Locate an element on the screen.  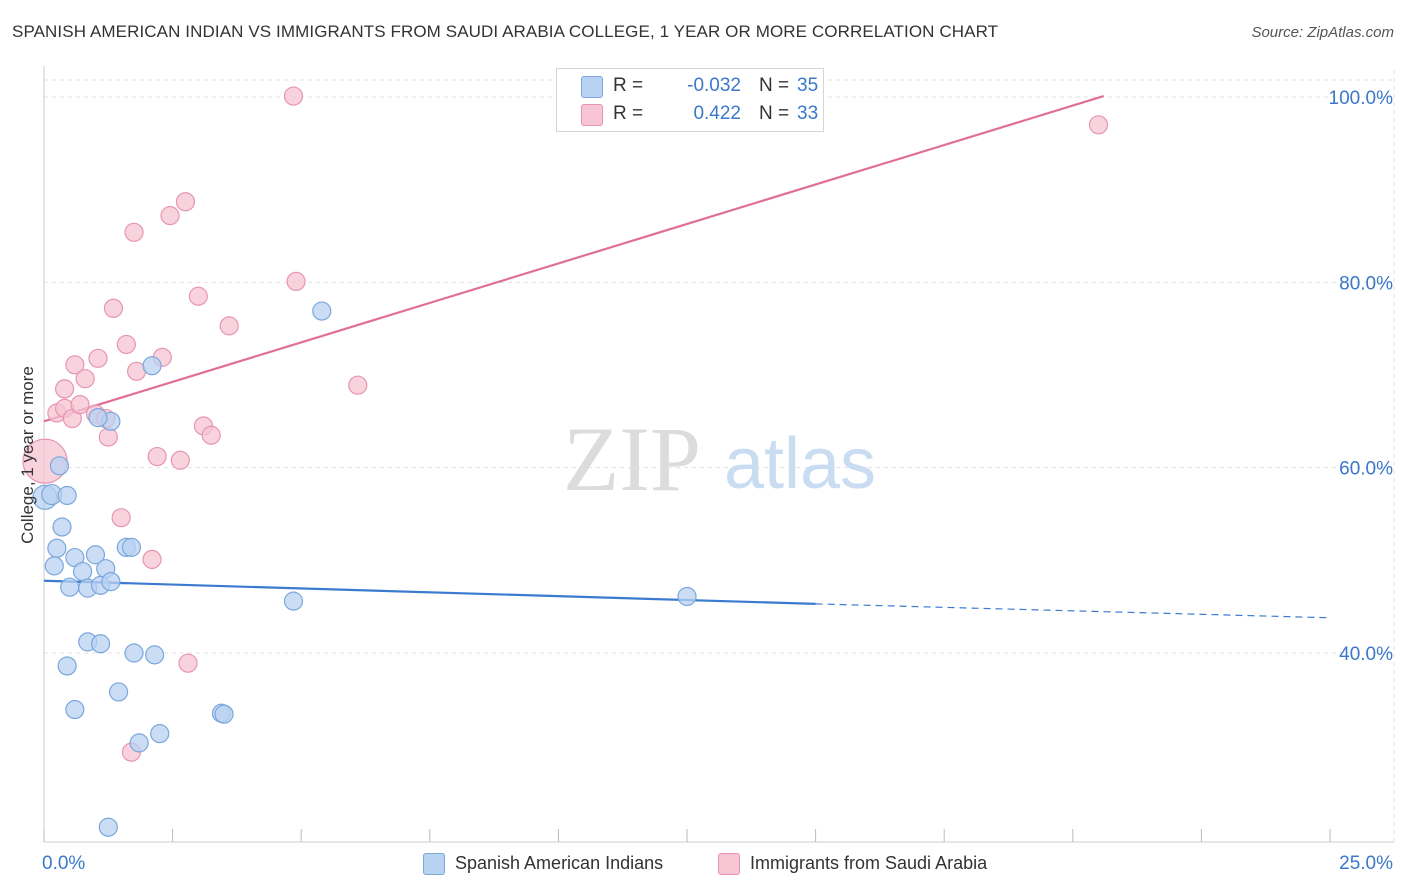
x-tick-label: 25.0% is located at coordinates (1366, 863).